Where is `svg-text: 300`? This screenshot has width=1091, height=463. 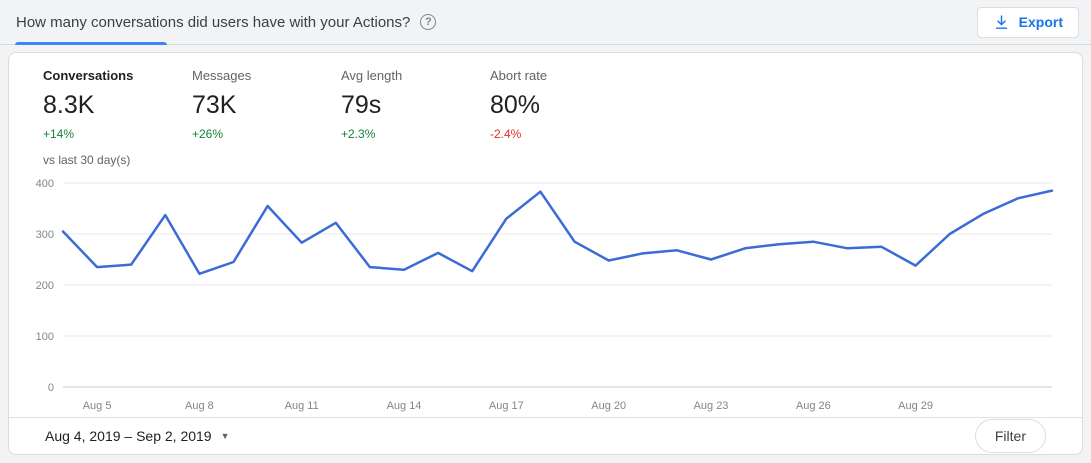
svg-text: 300 is located at coordinates (45, 235).